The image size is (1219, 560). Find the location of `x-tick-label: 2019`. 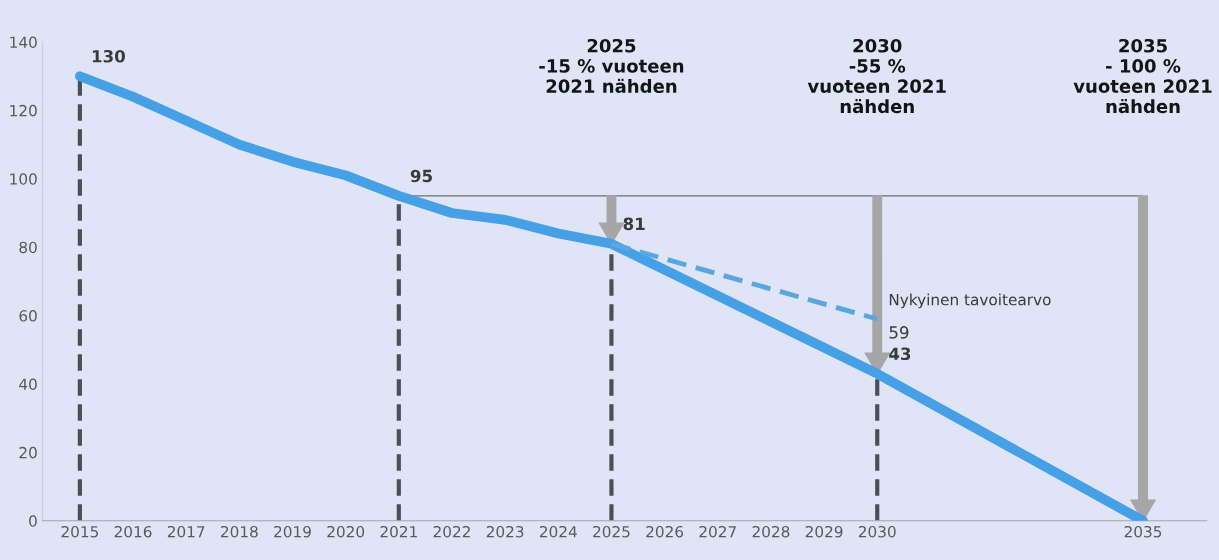

x-tick-label: 2019 is located at coordinates (292, 531).